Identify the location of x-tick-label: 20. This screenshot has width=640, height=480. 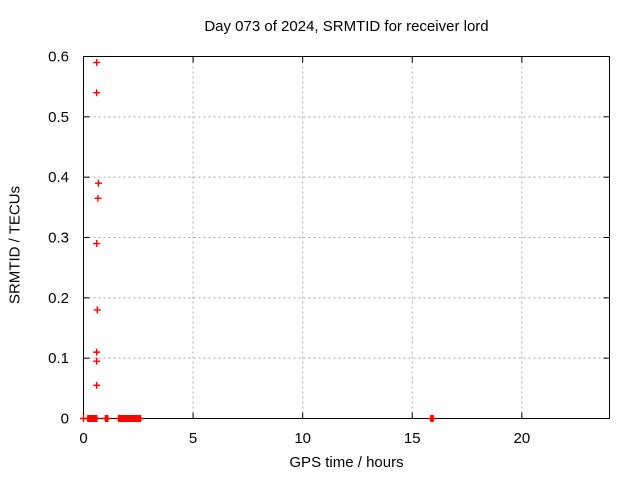
(521, 438).